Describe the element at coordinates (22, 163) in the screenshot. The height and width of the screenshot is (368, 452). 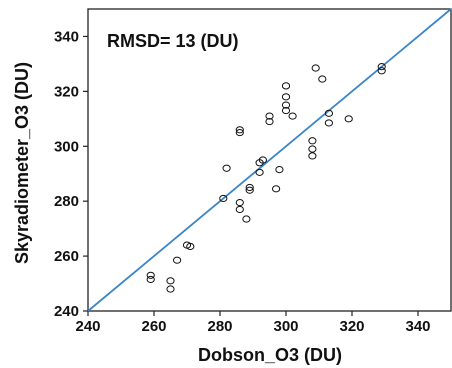
I see `y-axis-label: Skyradiometer_O3 (DU)` at that location.